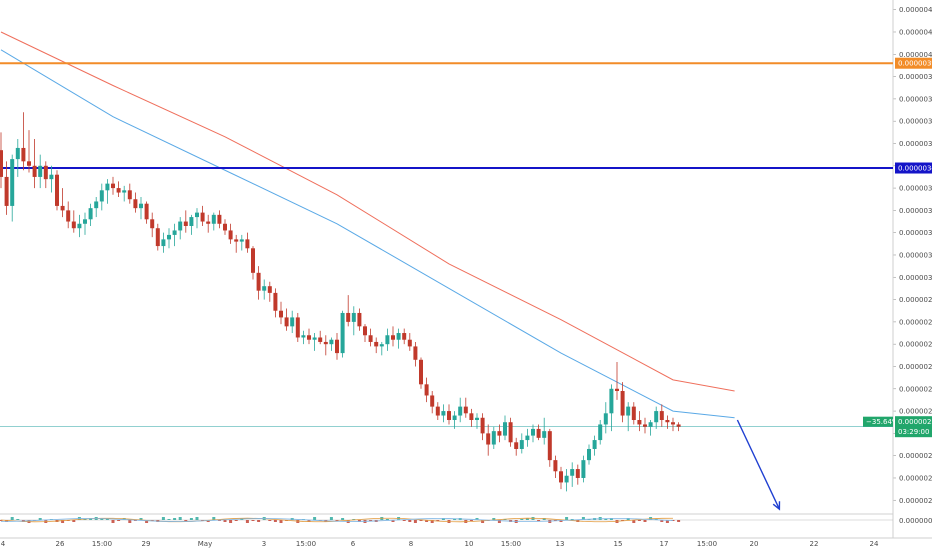  Describe the element at coordinates (915, 501) in the screenshot. I see `price-tick-label: 0.00000200` at that location.